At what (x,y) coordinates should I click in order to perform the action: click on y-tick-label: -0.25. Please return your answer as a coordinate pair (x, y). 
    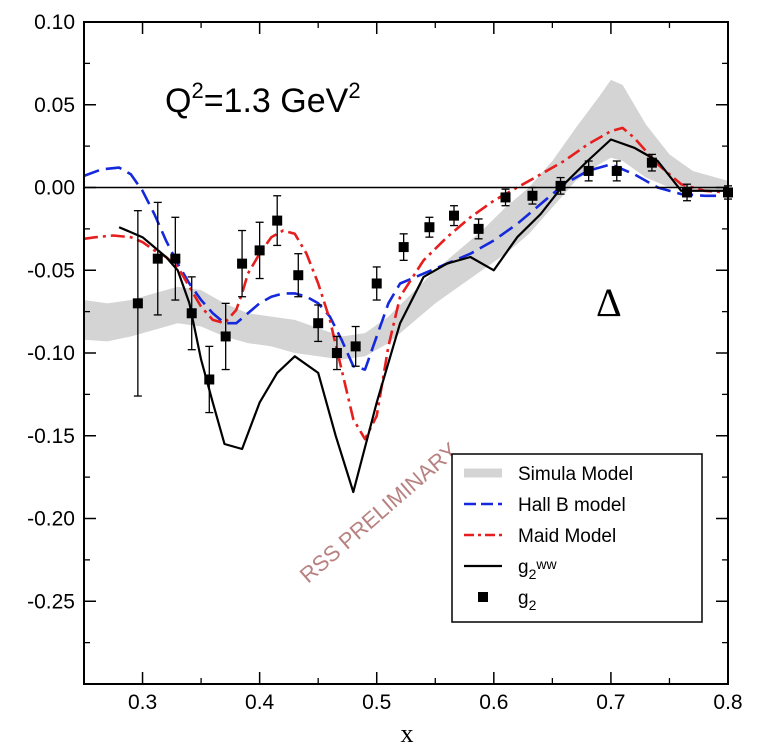
    Looking at the image, I should click on (51, 601).